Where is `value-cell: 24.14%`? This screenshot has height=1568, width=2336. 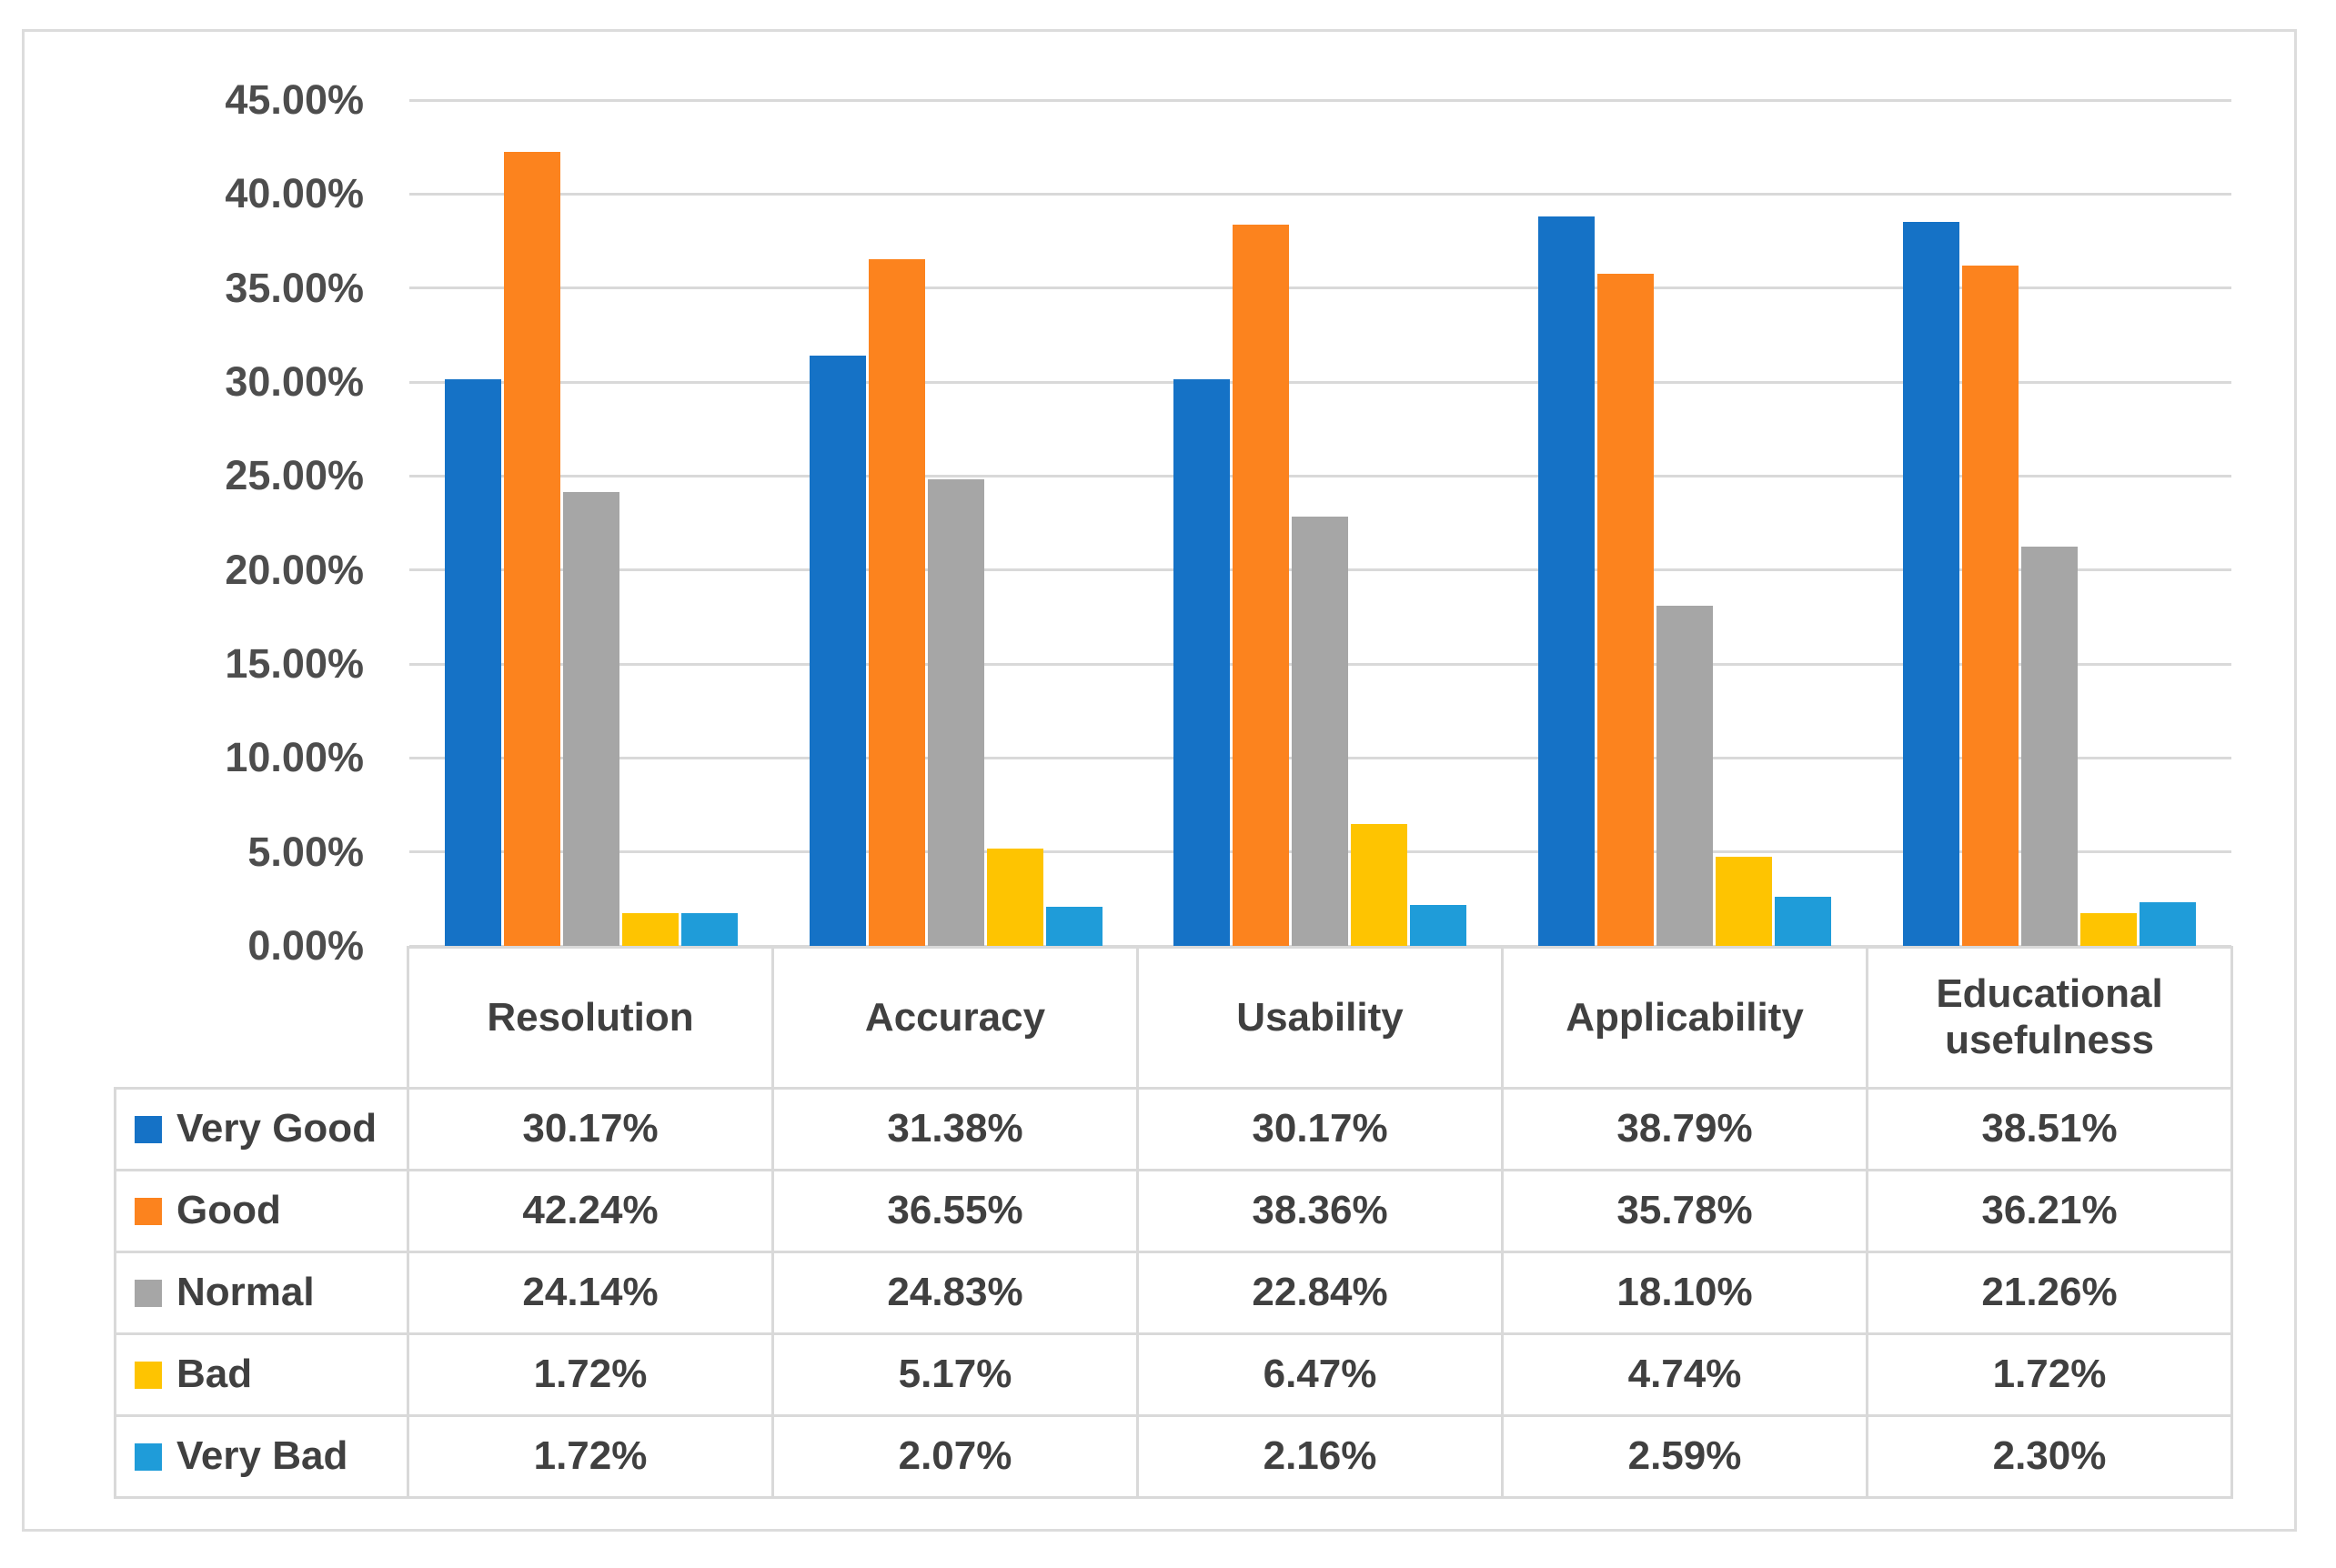
value-cell: 24.14% is located at coordinates (592, 1294).